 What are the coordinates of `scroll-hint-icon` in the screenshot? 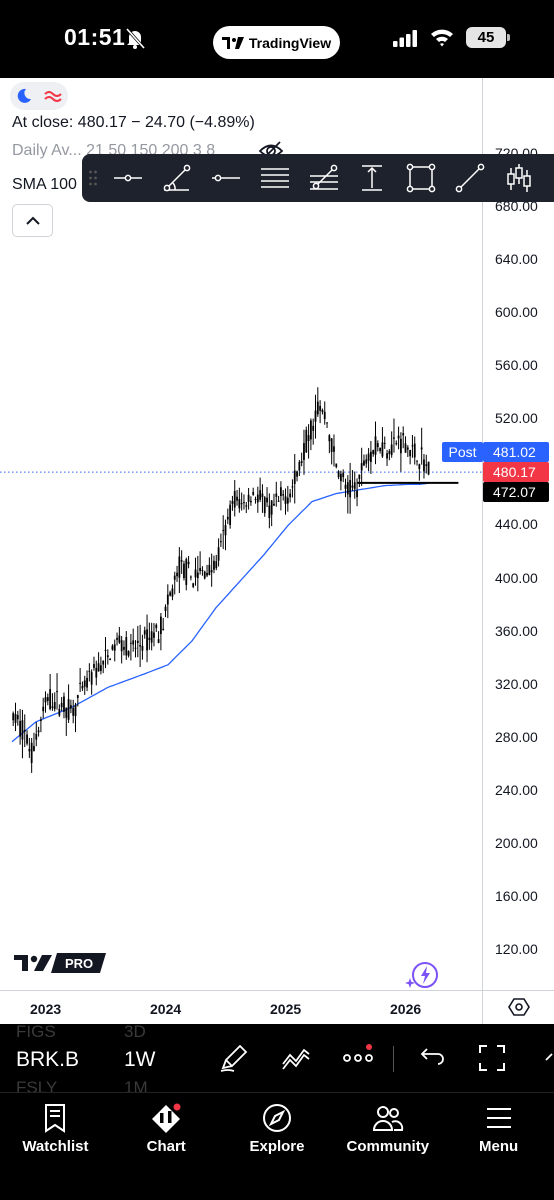 It's located at (549, 1057).